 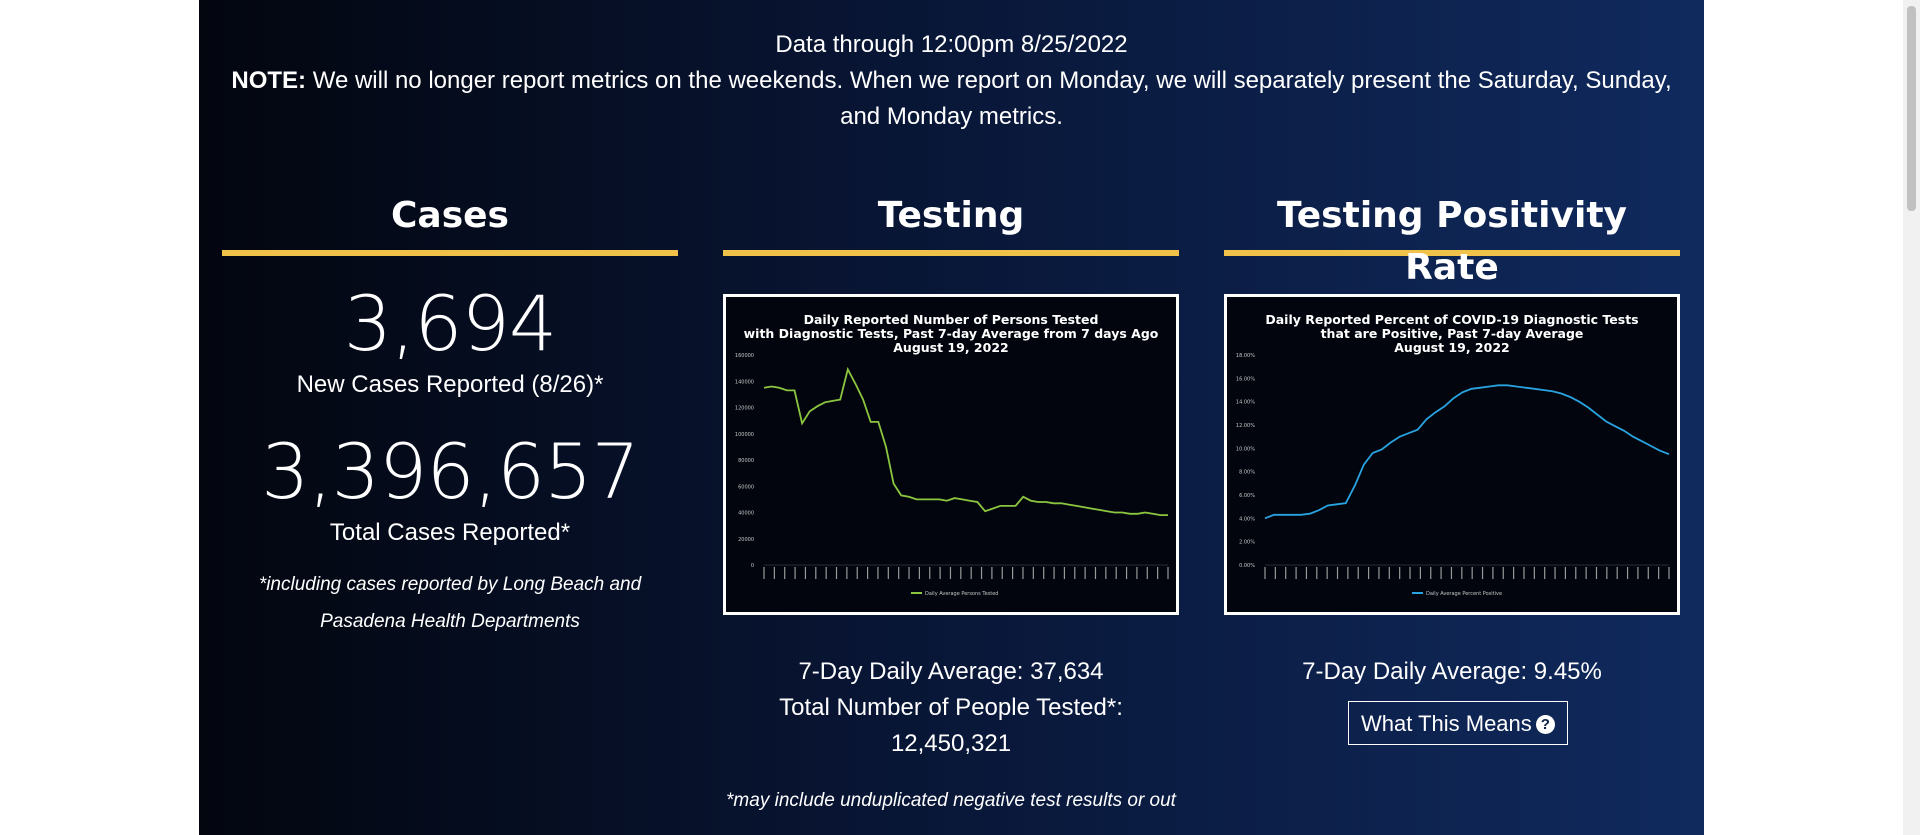 I want to click on testing-chart-y-tick: 60000, so click(x=746, y=487).